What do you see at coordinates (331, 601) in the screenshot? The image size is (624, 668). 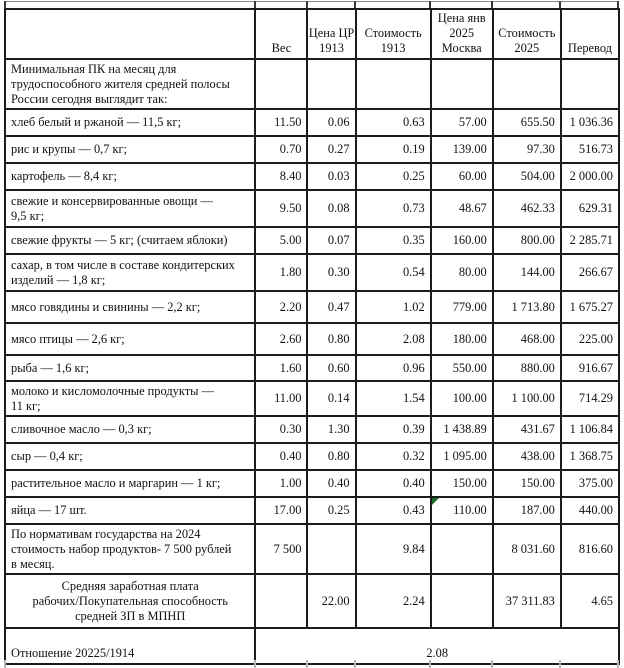 I see `cell-cena-cr-1913: 22.00` at bounding box center [331, 601].